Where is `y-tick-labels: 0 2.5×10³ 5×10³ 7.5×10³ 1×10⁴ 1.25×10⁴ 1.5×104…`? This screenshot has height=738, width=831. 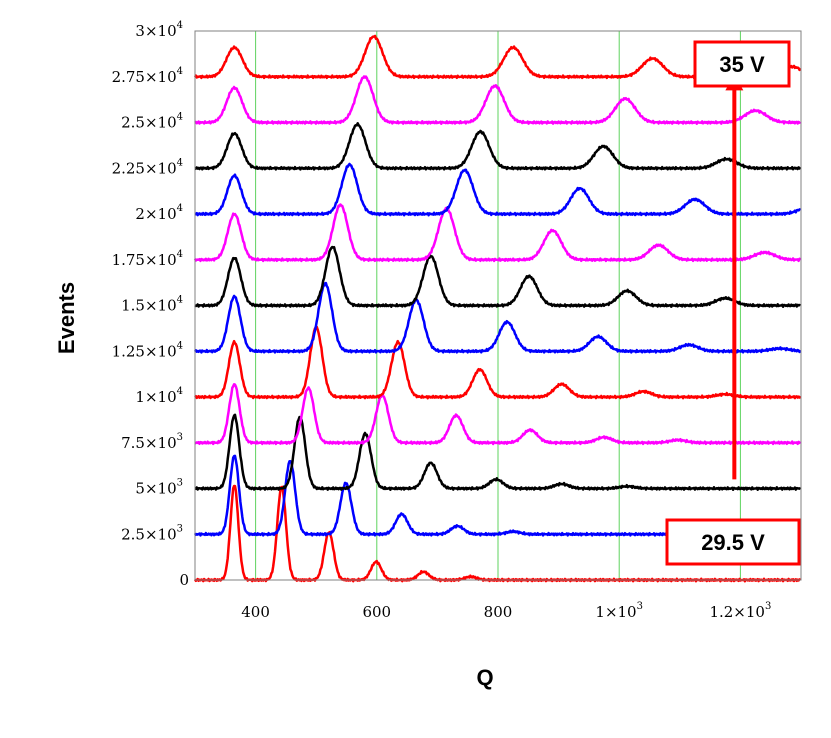
y-tick-labels: 0 2.5×10³ 5×10³ 7.5×10³ 1×10⁴ 1.25×10⁴ 1.5×104… is located at coordinates (150, 304).